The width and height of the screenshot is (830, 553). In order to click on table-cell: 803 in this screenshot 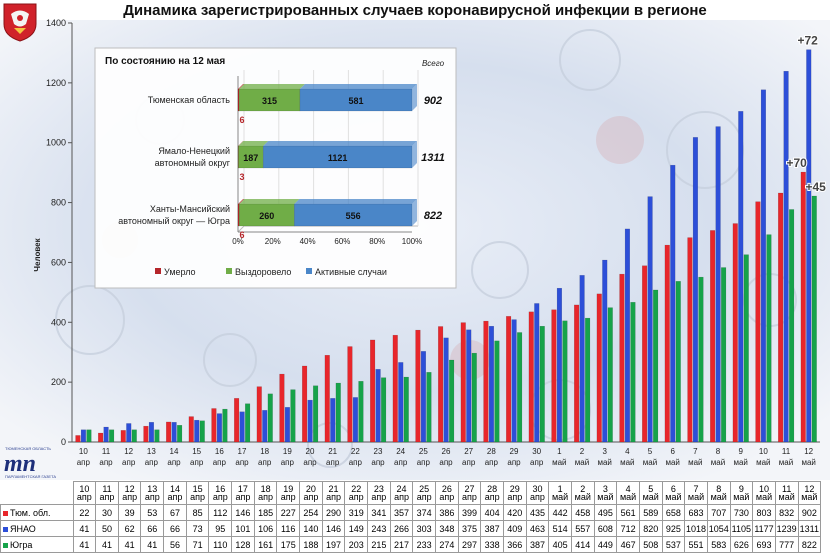, I will do `click(764, 512)`.